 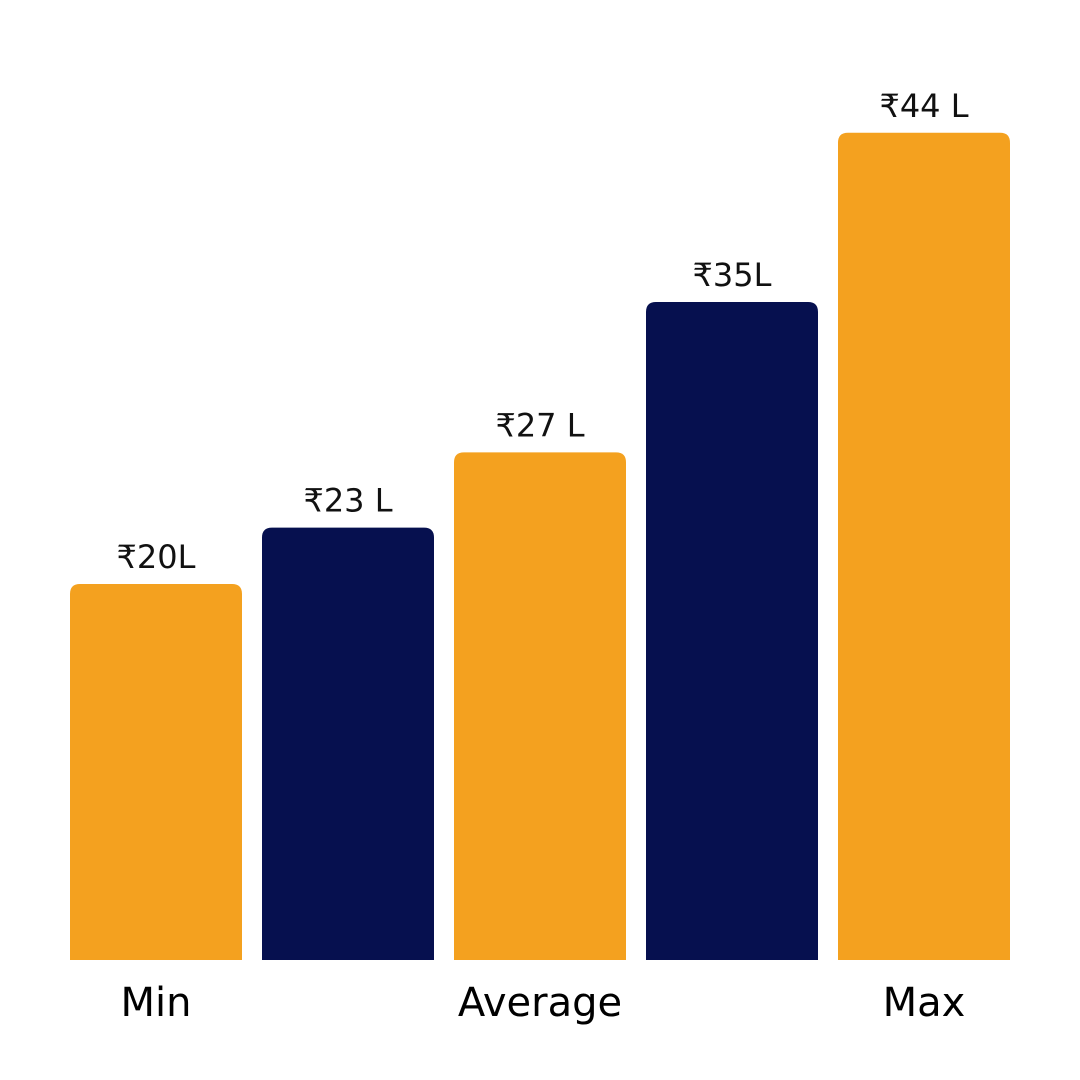 I want to click on data-label-5: ₹44 L, so click(x=923, y=106).